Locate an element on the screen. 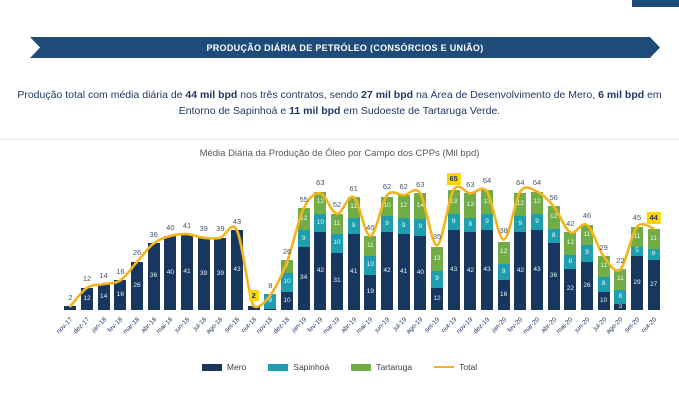 This screenshot has width=679, height=419. bar-abr-20: 36 8 12 is located at coordinates (553, 258).